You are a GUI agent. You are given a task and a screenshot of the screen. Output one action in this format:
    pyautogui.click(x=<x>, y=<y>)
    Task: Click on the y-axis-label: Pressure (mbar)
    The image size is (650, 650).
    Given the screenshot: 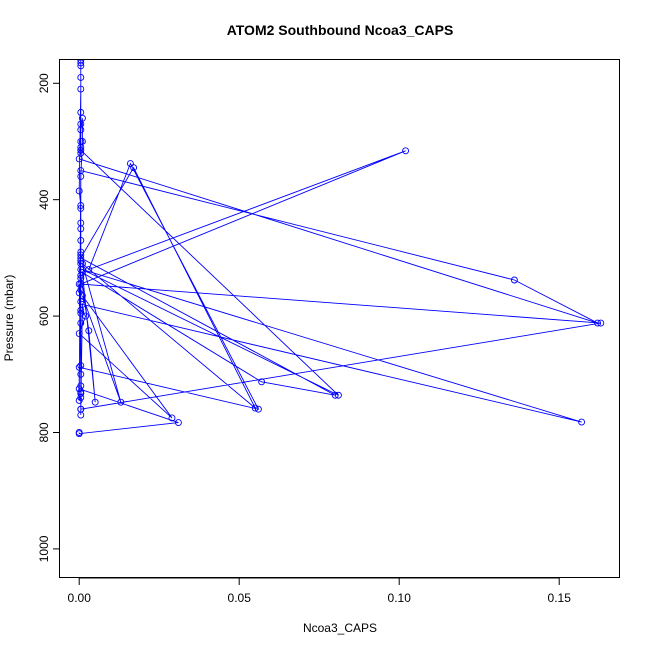 What is the action you would take?
    pyautogui.click(x=9, y=318)
    